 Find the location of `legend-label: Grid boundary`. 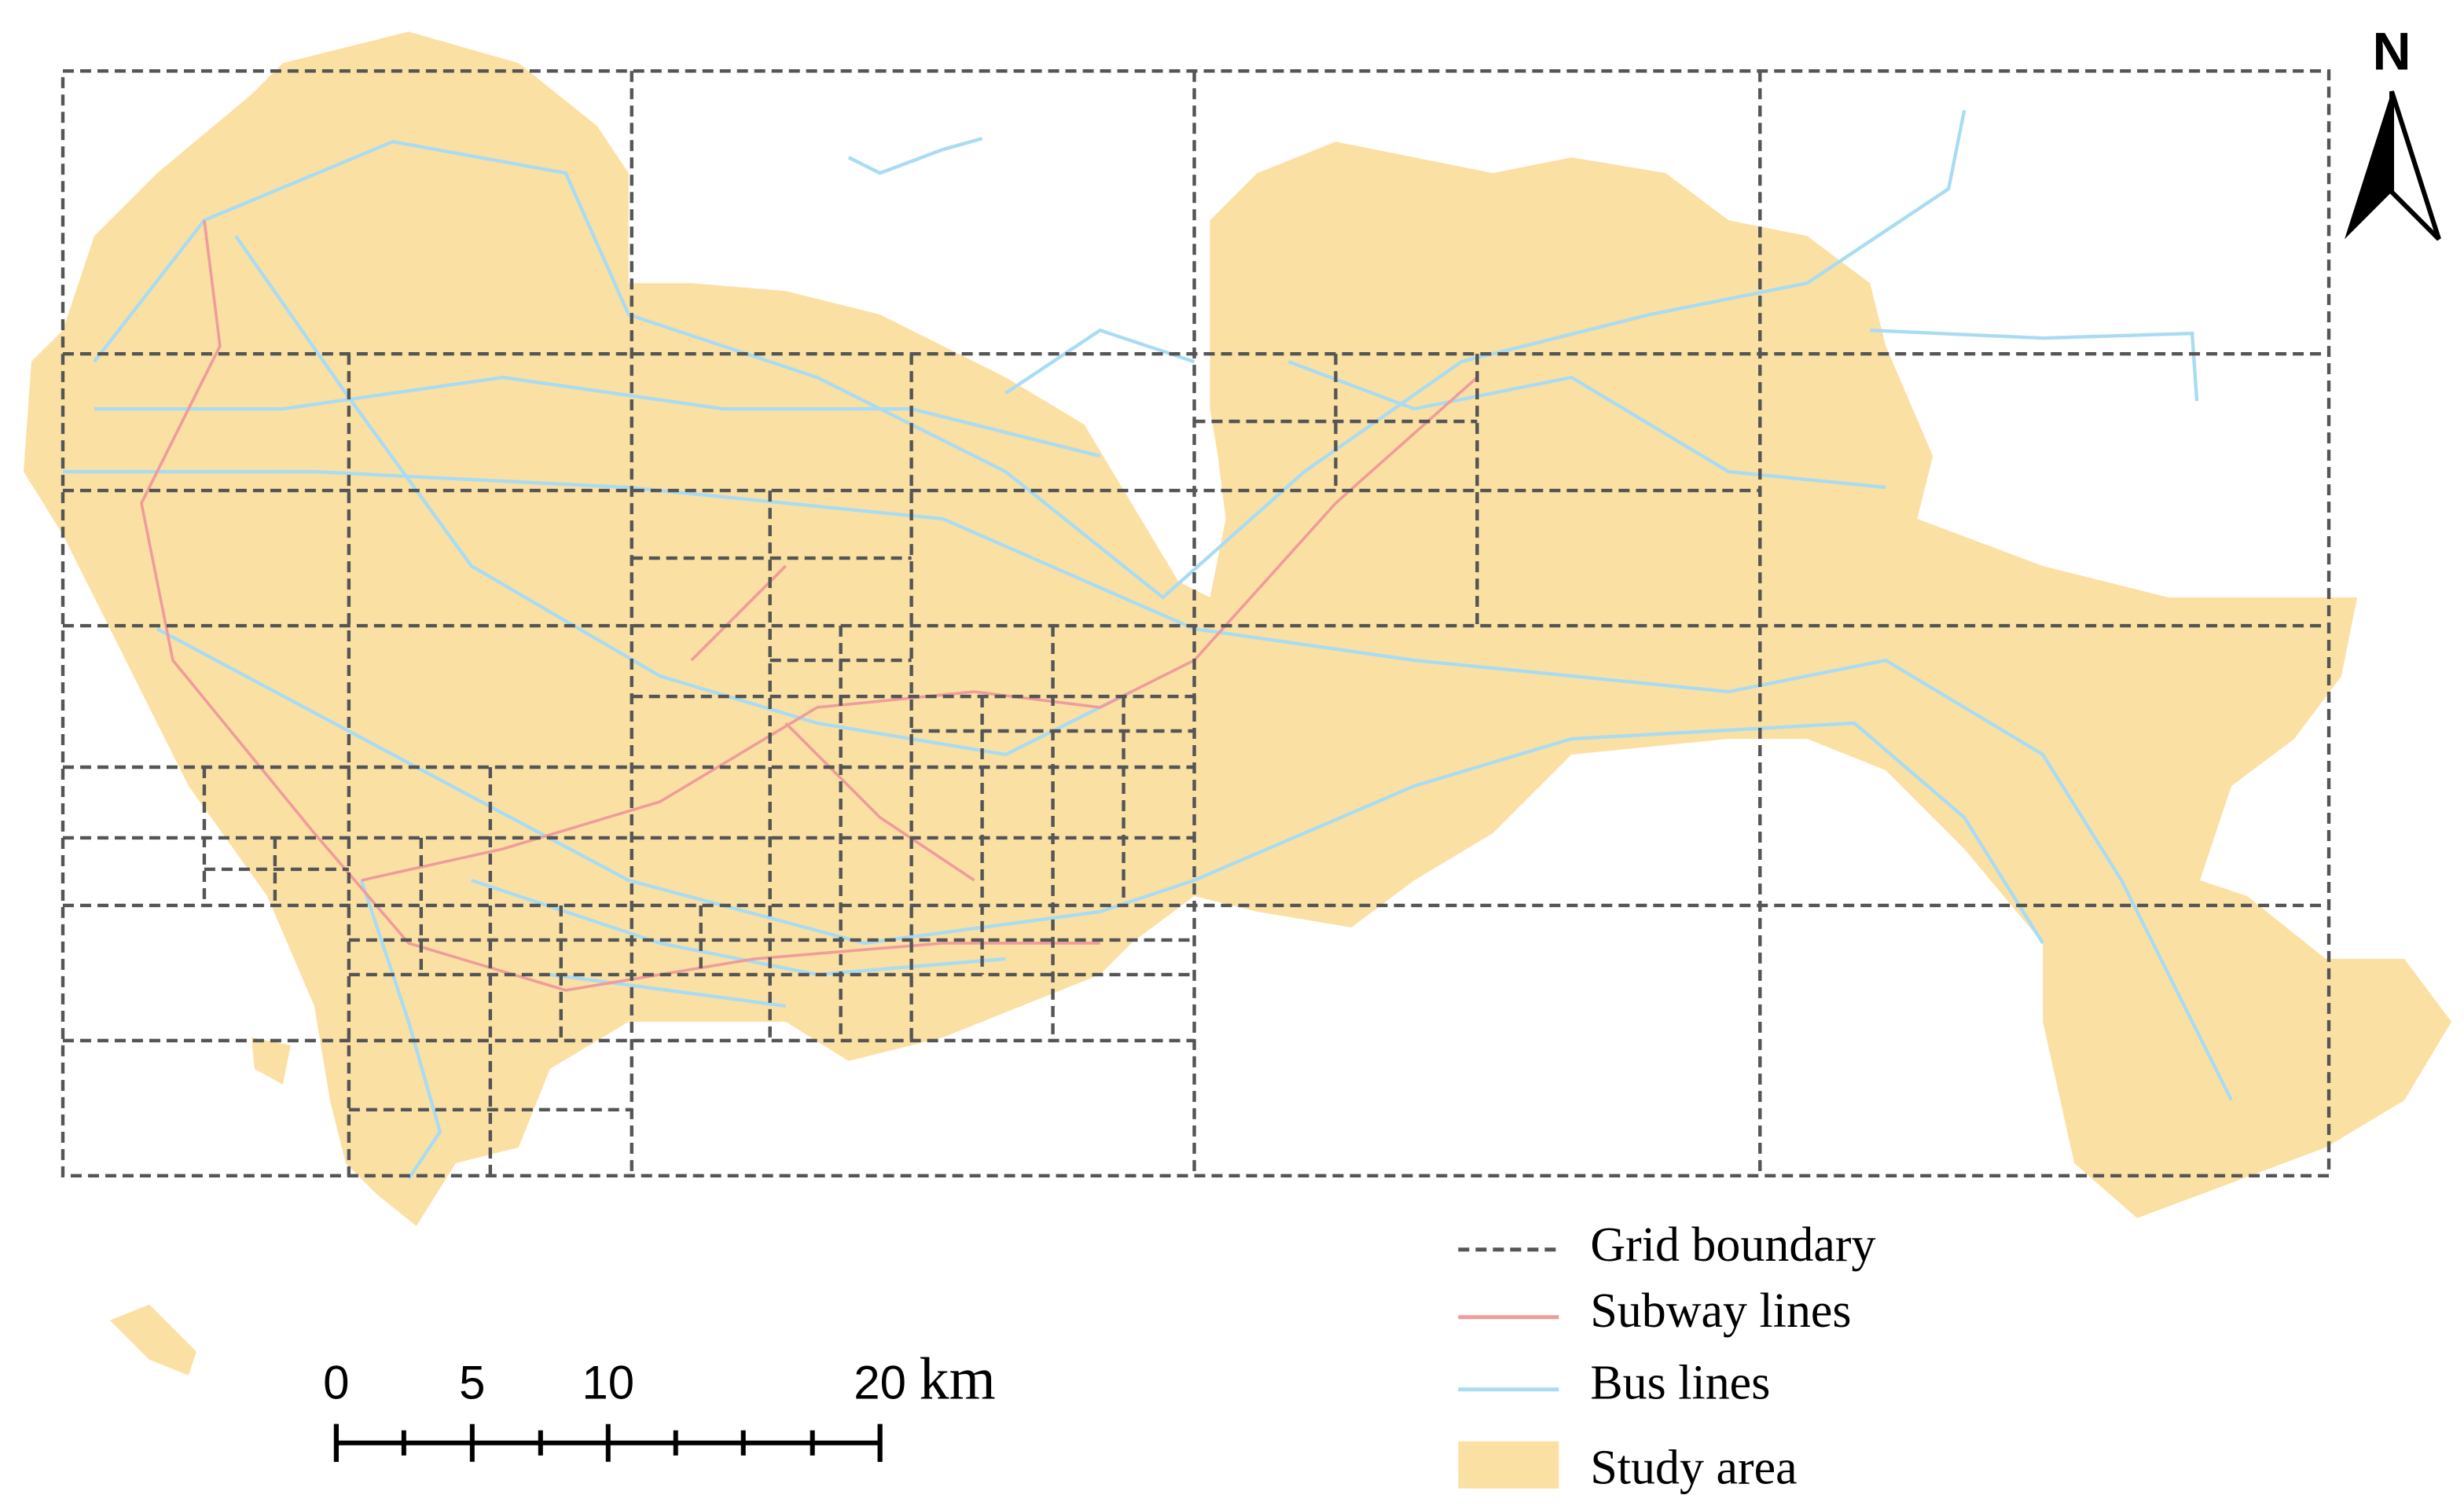

legend-label: Grid boundary is located at coordinates (1732, 1245).